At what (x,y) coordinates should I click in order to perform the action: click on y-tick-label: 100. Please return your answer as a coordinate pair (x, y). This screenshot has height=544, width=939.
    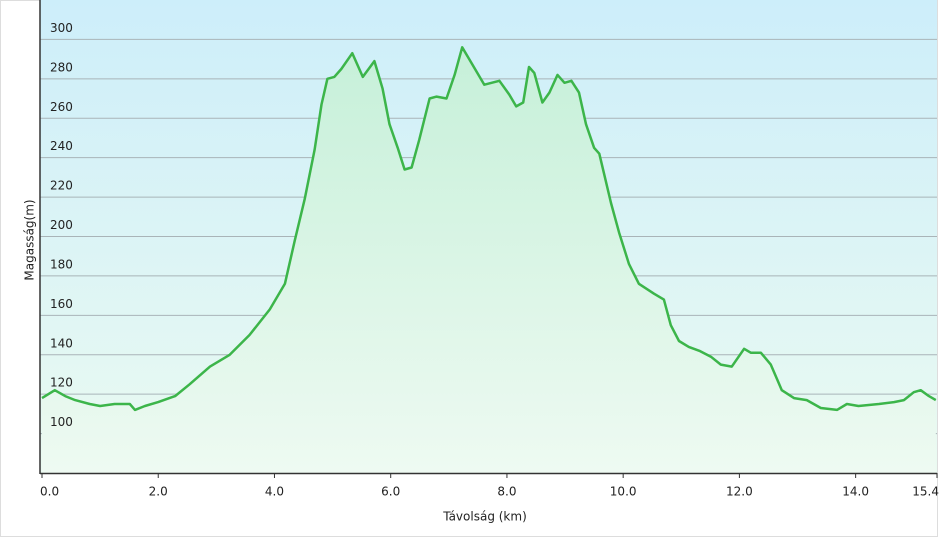
    Looking at the image, I should click on (61, 422).